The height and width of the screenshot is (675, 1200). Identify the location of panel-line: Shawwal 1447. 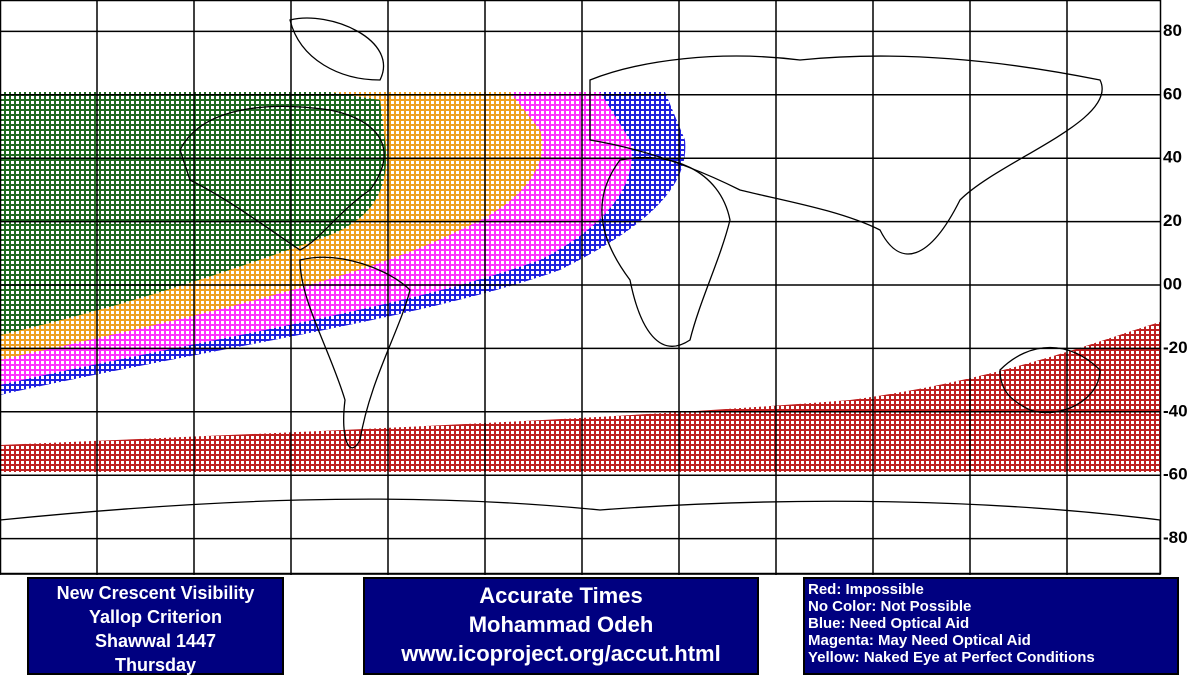
(155, 641).